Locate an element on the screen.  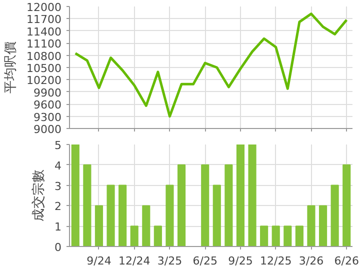
y-tick-label: 9300 is located at coordinates (48, 117).